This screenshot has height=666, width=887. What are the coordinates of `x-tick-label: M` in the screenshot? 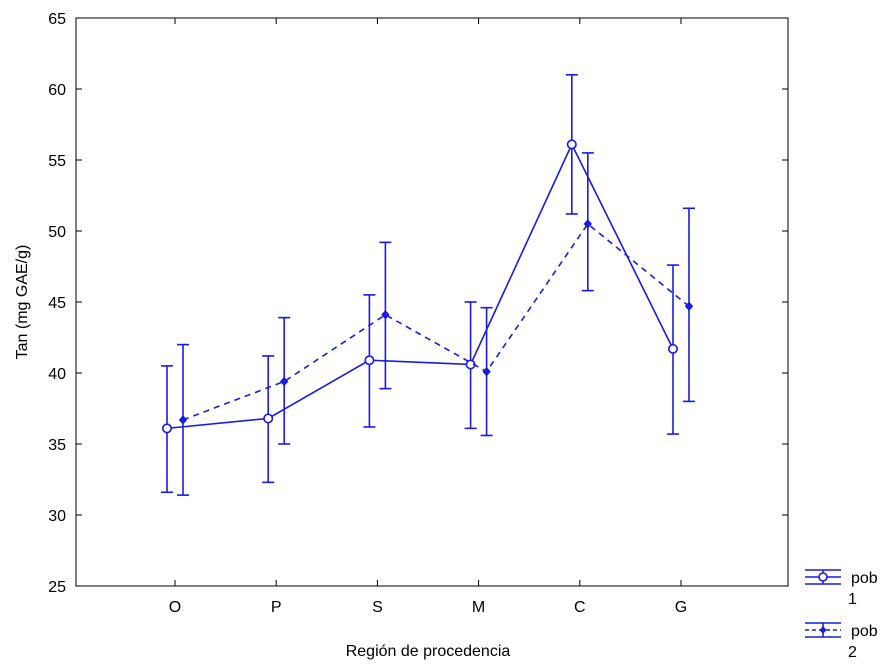 It's located at (478, 607).